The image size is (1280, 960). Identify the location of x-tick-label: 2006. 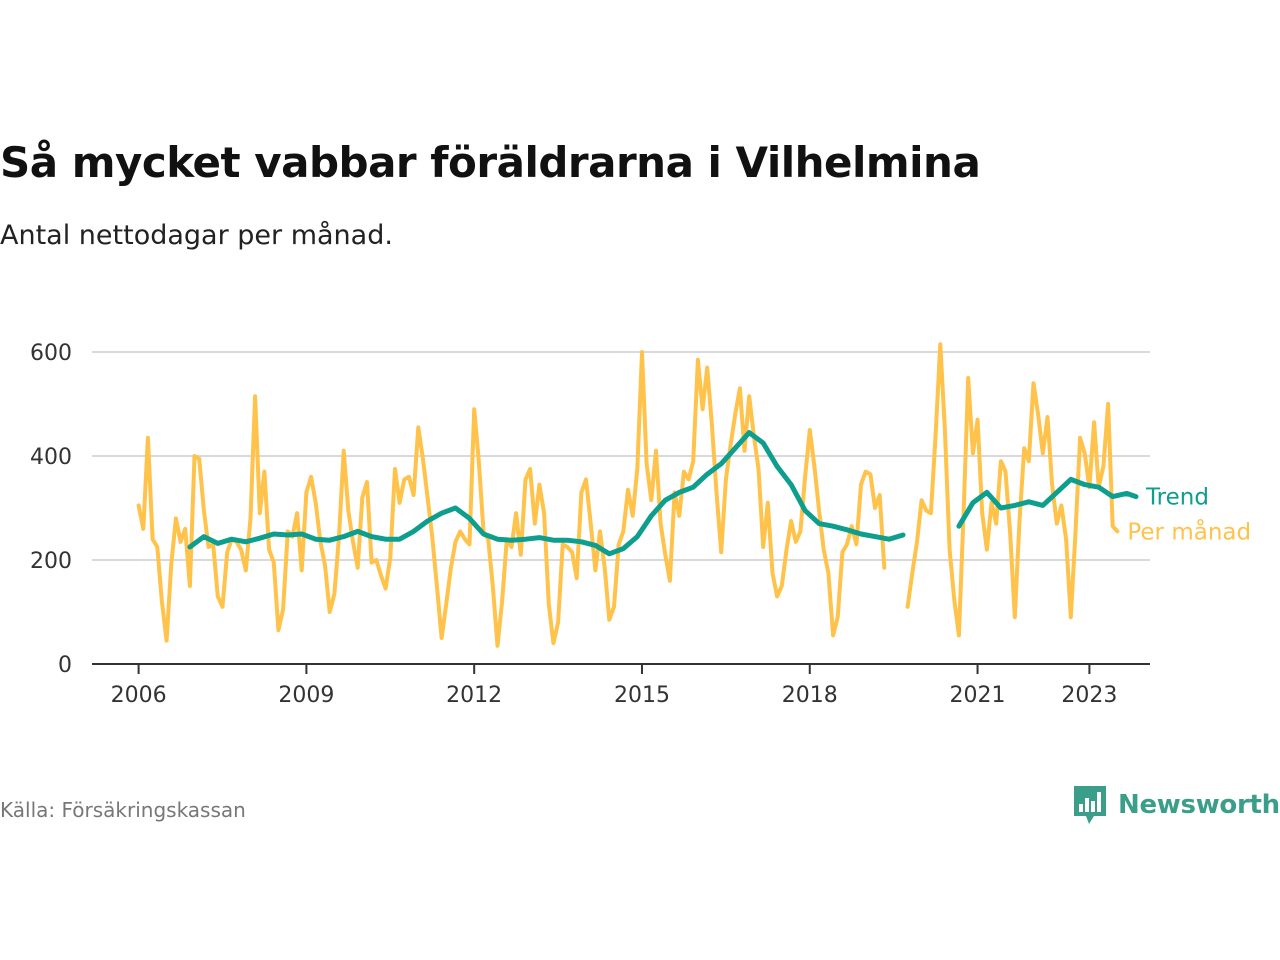
(139, 695).